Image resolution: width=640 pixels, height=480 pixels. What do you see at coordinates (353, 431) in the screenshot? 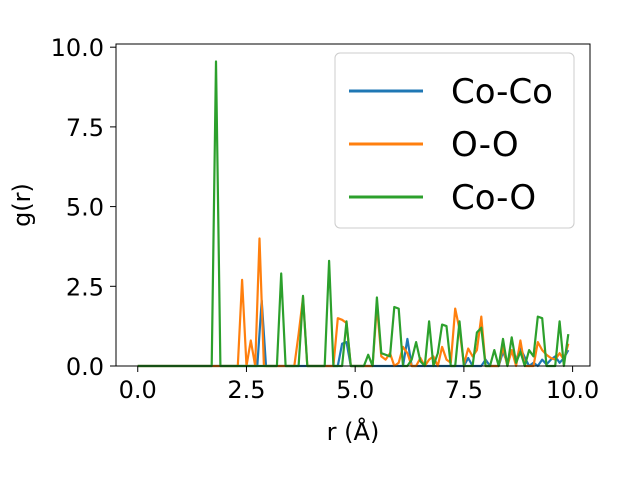
I see `x-axis-title: r (Å)` at bounding box center [353, 431].